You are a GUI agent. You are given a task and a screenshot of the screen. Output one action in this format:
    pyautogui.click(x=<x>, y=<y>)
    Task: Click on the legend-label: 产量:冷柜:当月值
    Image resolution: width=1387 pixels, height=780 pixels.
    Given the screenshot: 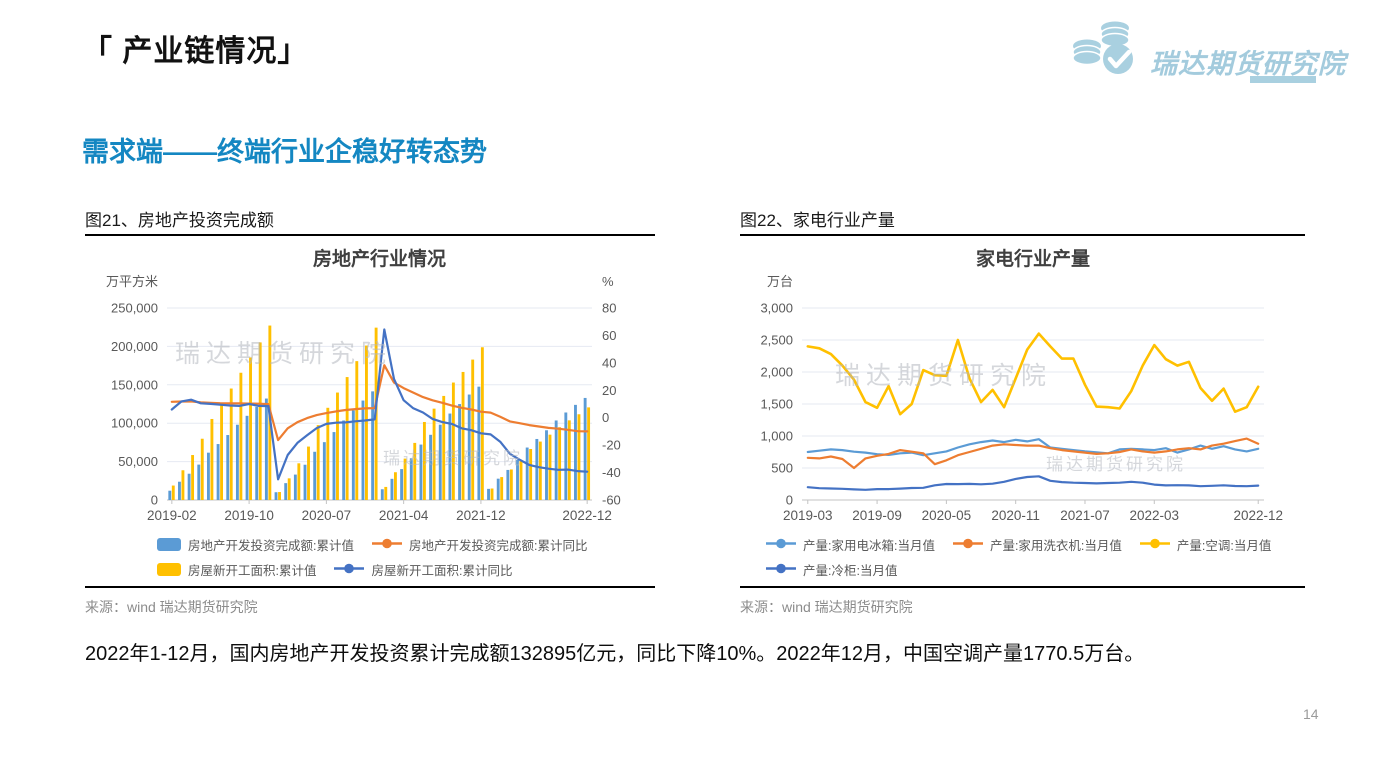 What is the action you would take?
    pyautogui.click(x=850, y=571)
    